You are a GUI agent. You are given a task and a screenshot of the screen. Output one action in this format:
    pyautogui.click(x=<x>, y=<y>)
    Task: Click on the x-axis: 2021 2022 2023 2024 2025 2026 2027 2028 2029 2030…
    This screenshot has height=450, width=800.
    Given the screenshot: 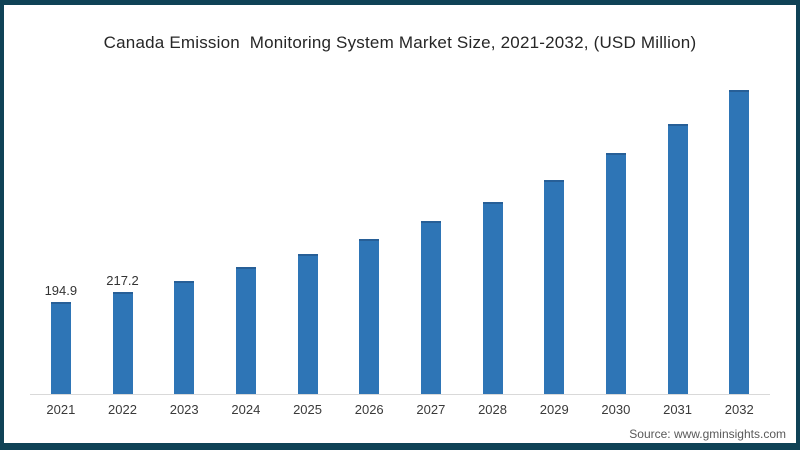 What is the action you would take?
    pyautogui.click(x=400, y=406)
    